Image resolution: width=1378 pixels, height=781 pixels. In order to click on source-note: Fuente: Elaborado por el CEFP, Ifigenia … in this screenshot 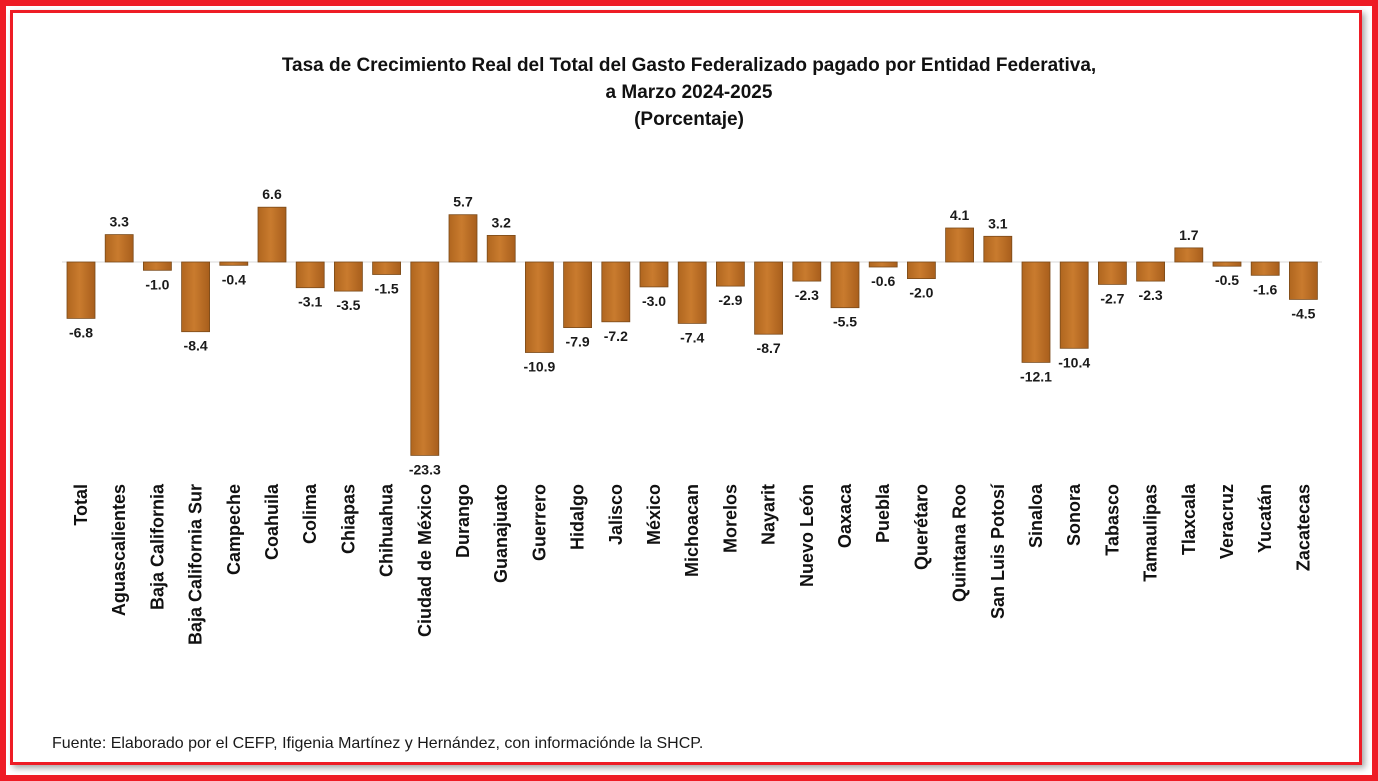, I will do `click(378, 743)`.